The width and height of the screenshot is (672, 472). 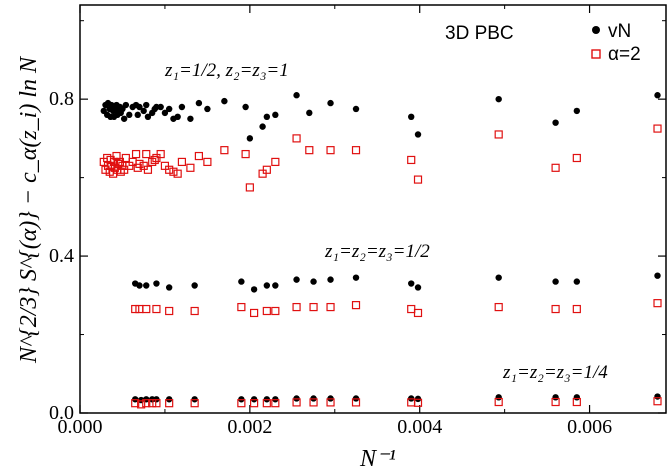 What do you see at coordinates (29, 209) in the screenshot?
I see `y-axis-label: N^{2/3} S^{(α)} − c_α(z_i) ln N` at bounding box center [29, 209].